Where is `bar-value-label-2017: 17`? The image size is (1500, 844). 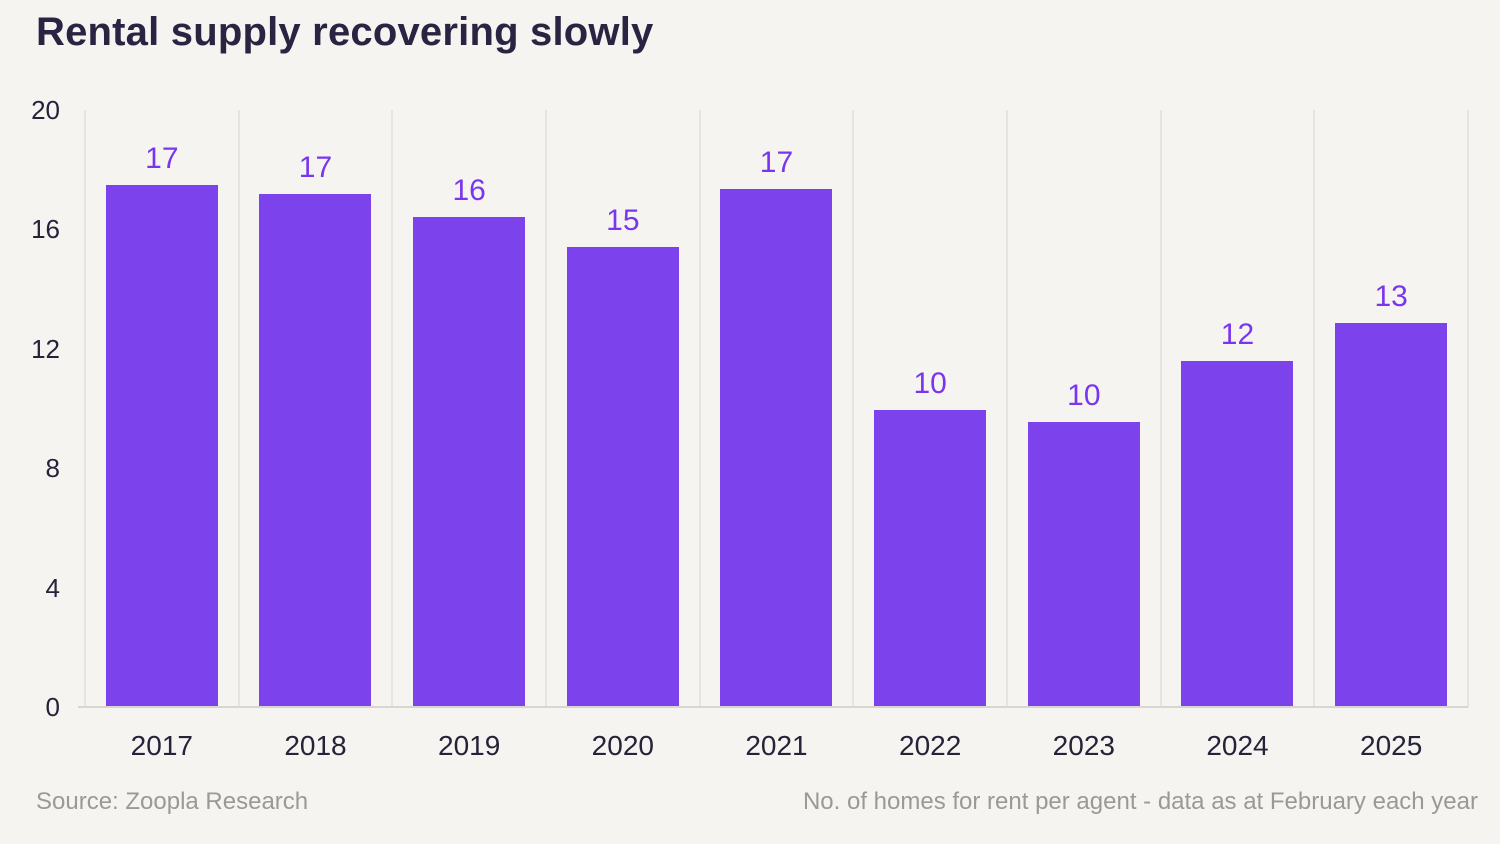 bar-value-label-2017: 17 is located at coordinates (162, 158).